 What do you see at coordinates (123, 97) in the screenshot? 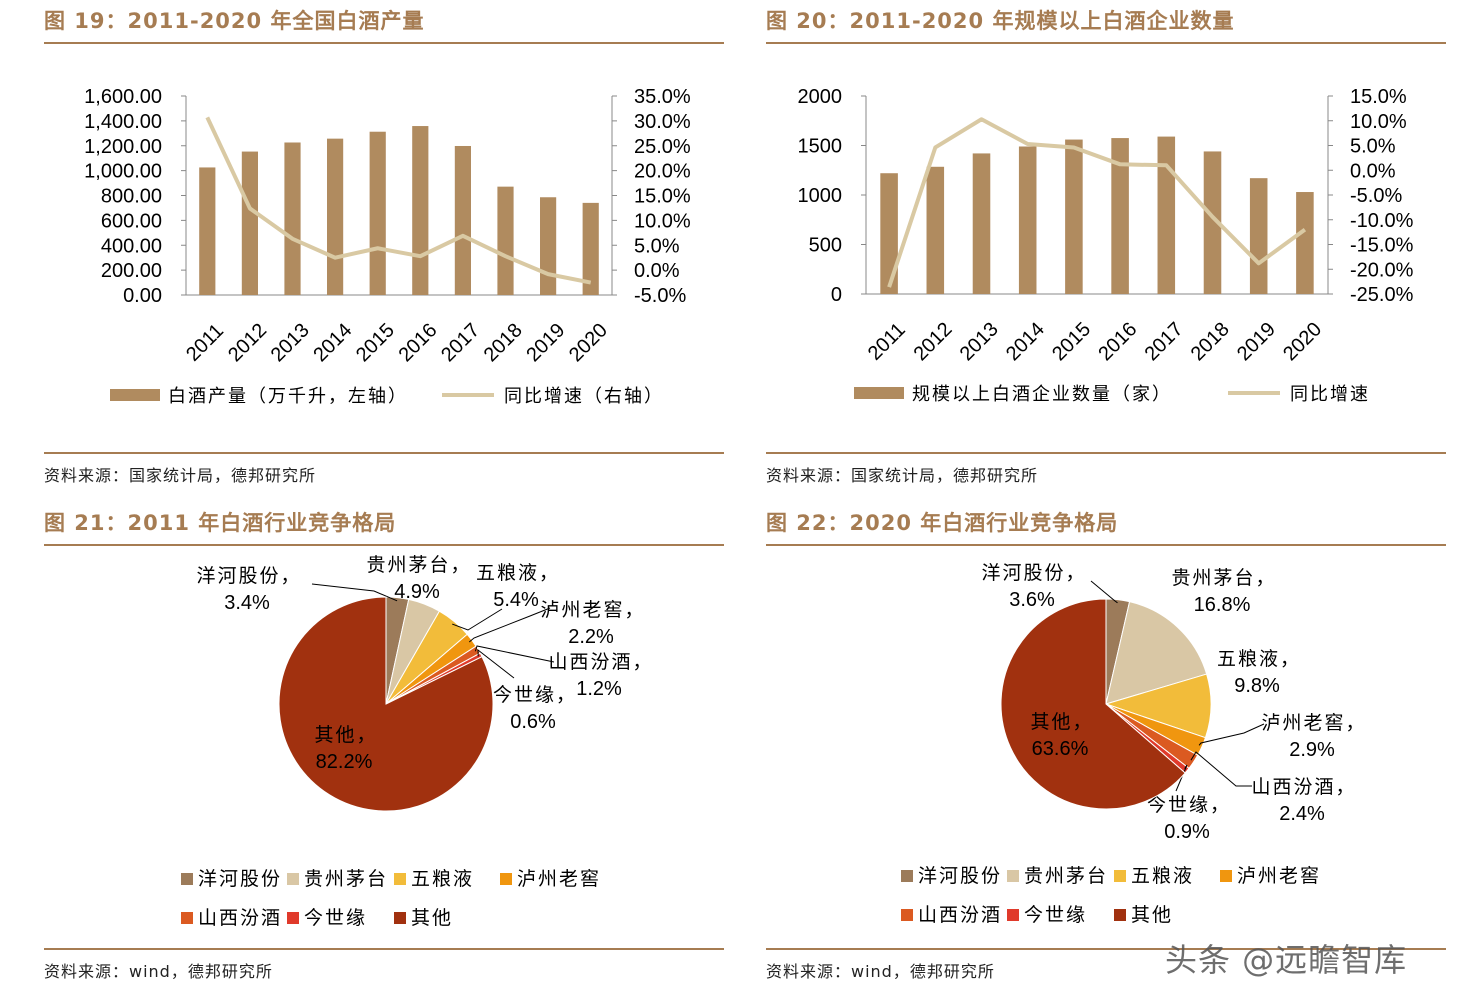
I see `left-tick-label: 1,600.00` at bounding box center [123, 97].